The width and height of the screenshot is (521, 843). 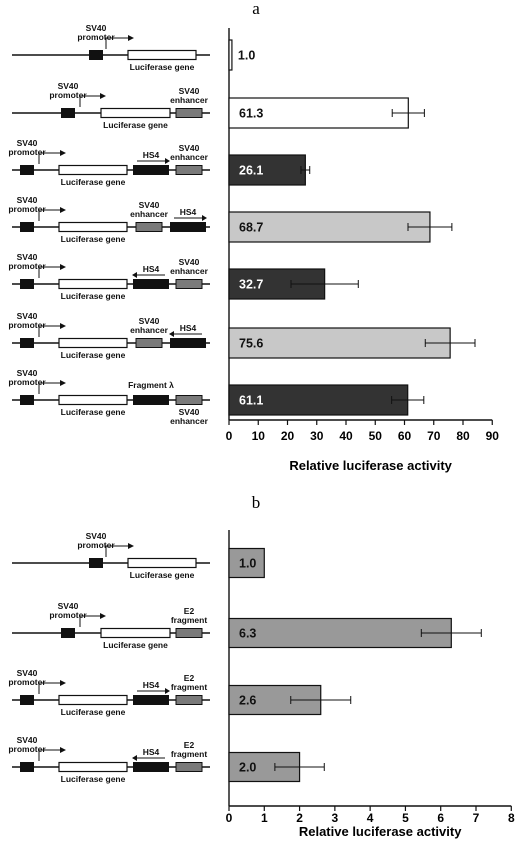 What do you see at coordinates (251, 114) in the screenshot?
I see `bar-value-label: 61.3` at bounding box center [251, 114].